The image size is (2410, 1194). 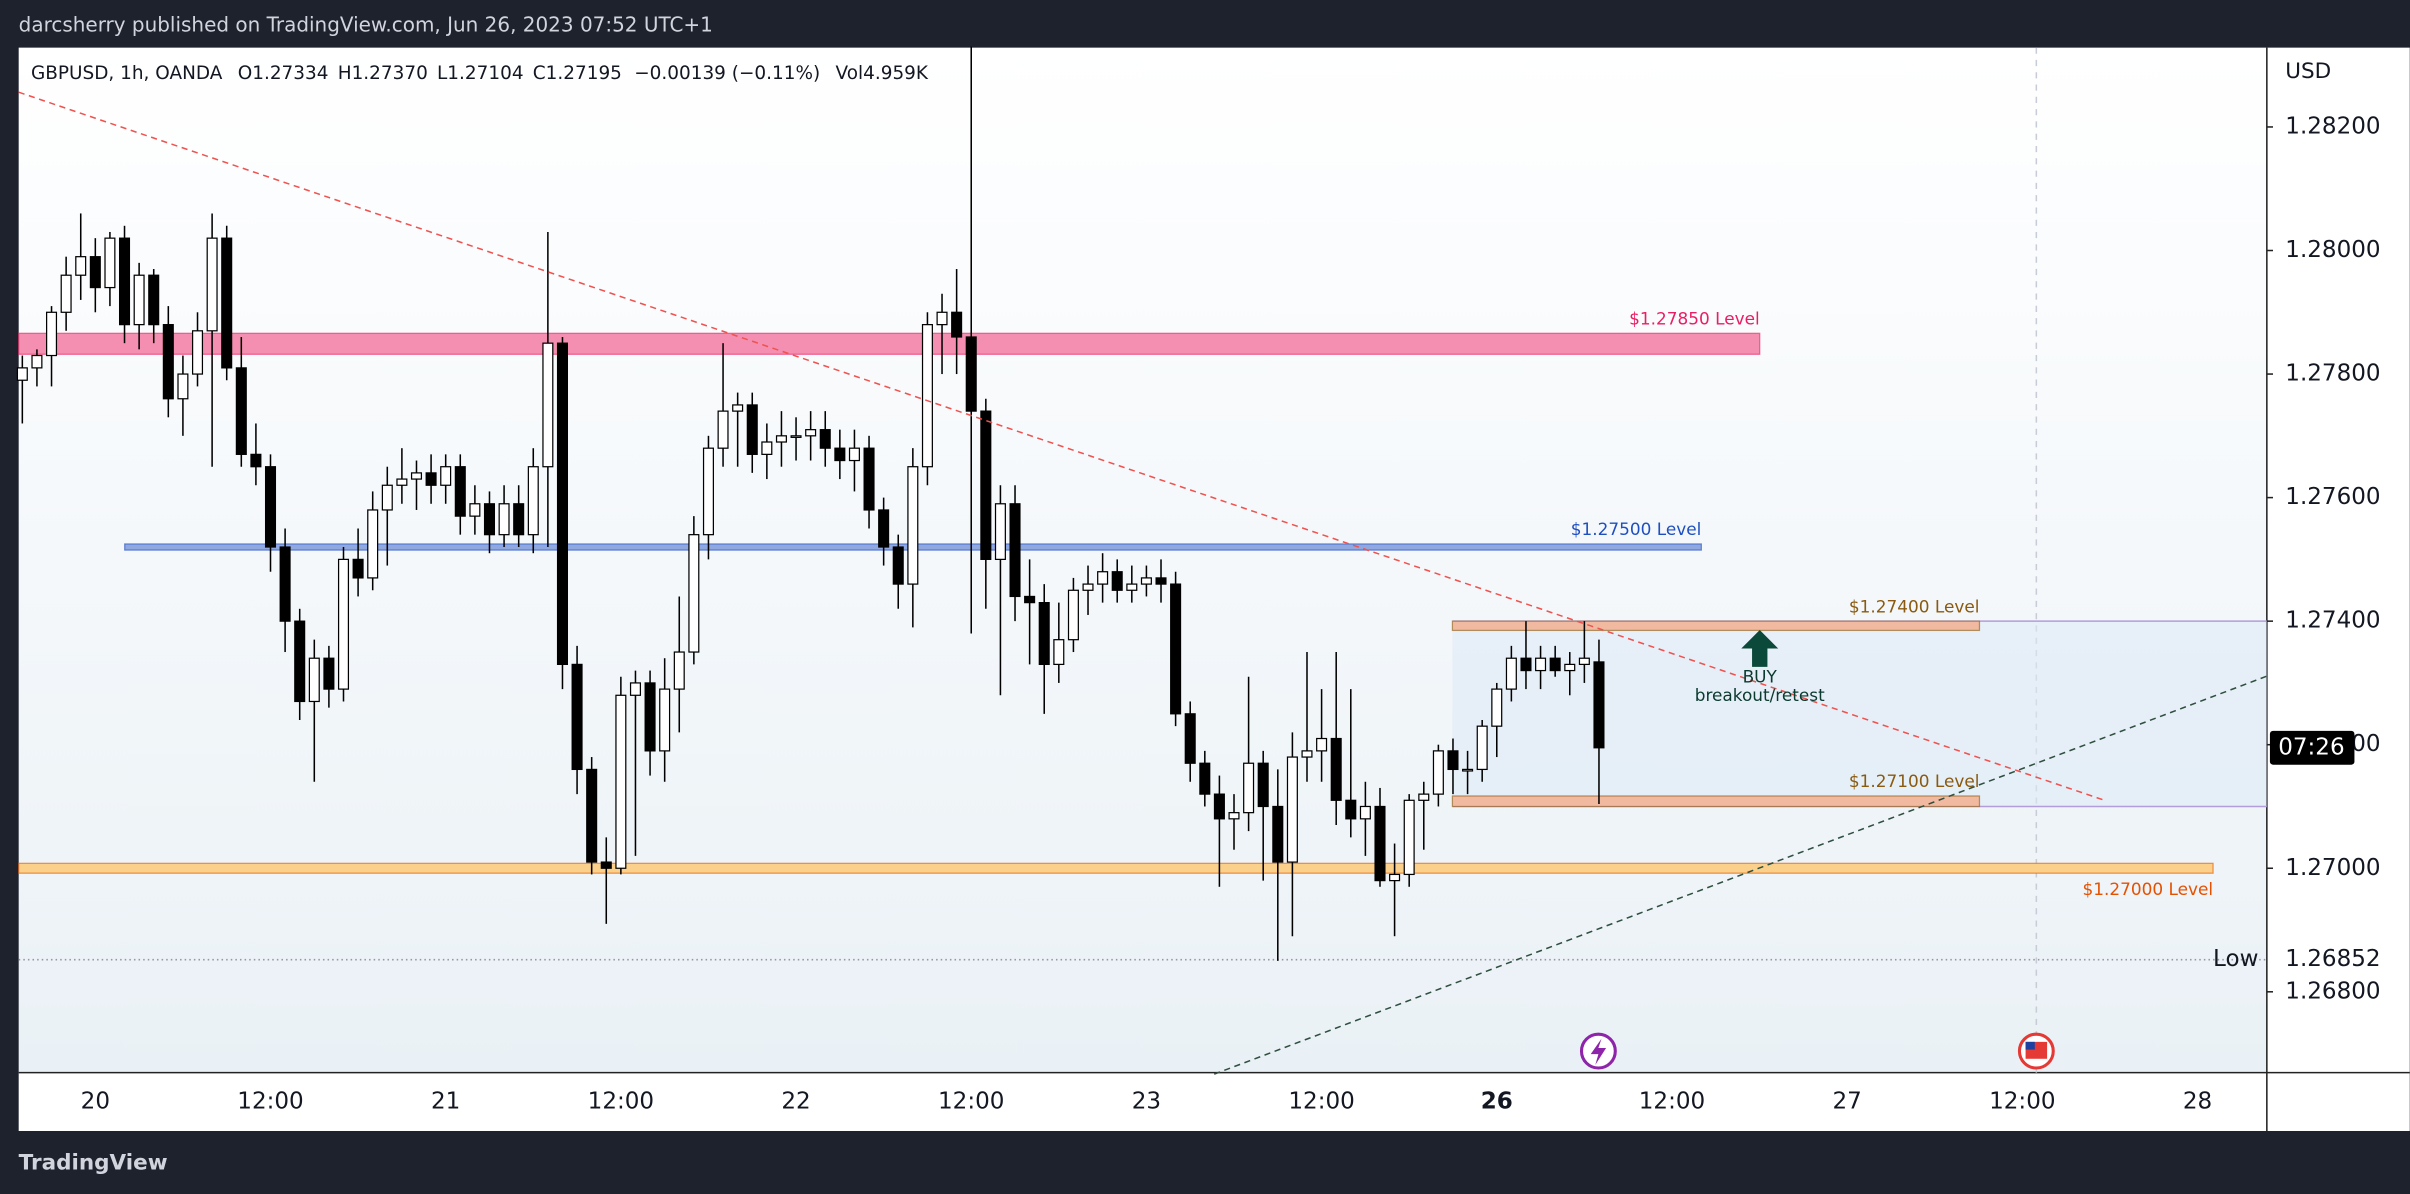 What do you see at coordinates (1914, 606) in the screenshot?
I see `level-label: $1.27400 Level` at bounding box center [1914, 606].